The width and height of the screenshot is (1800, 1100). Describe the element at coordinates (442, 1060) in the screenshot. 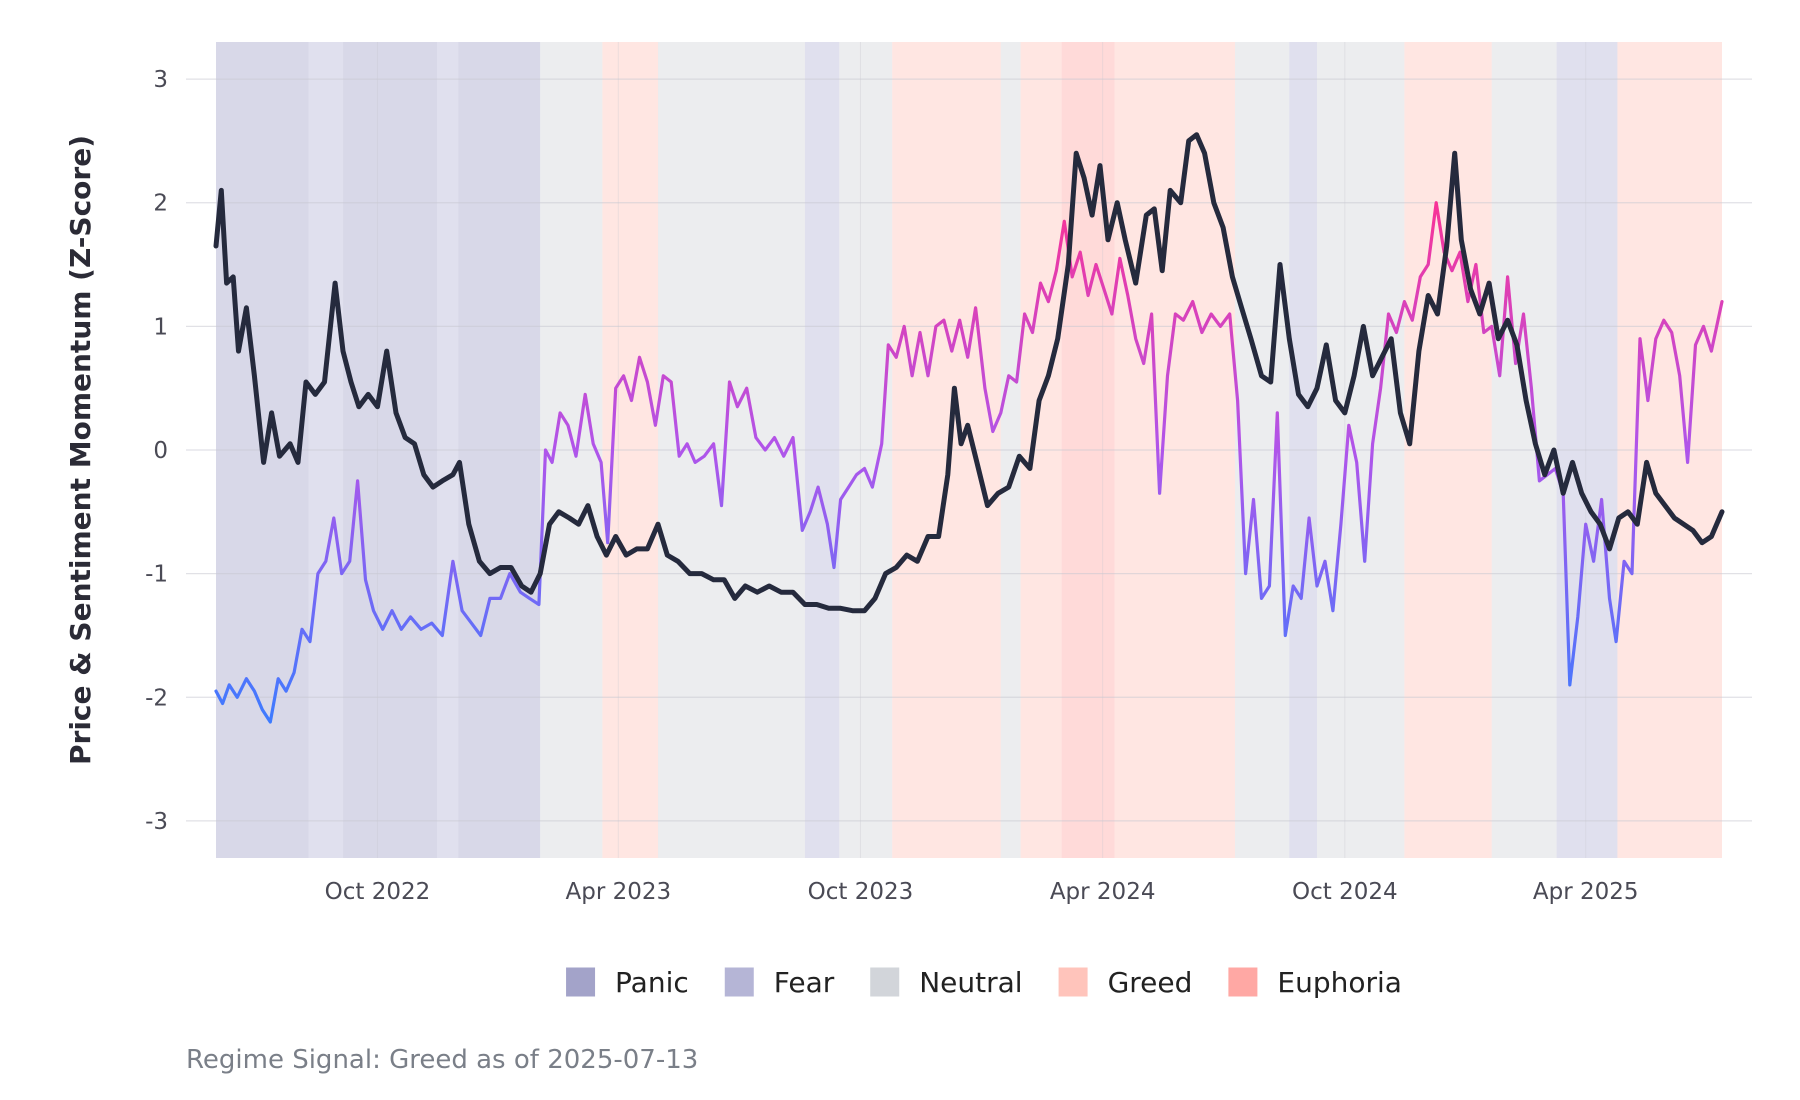

I see `regime-signal-caption: Regime Signal: Greed as of 2025-07-13` at that location.